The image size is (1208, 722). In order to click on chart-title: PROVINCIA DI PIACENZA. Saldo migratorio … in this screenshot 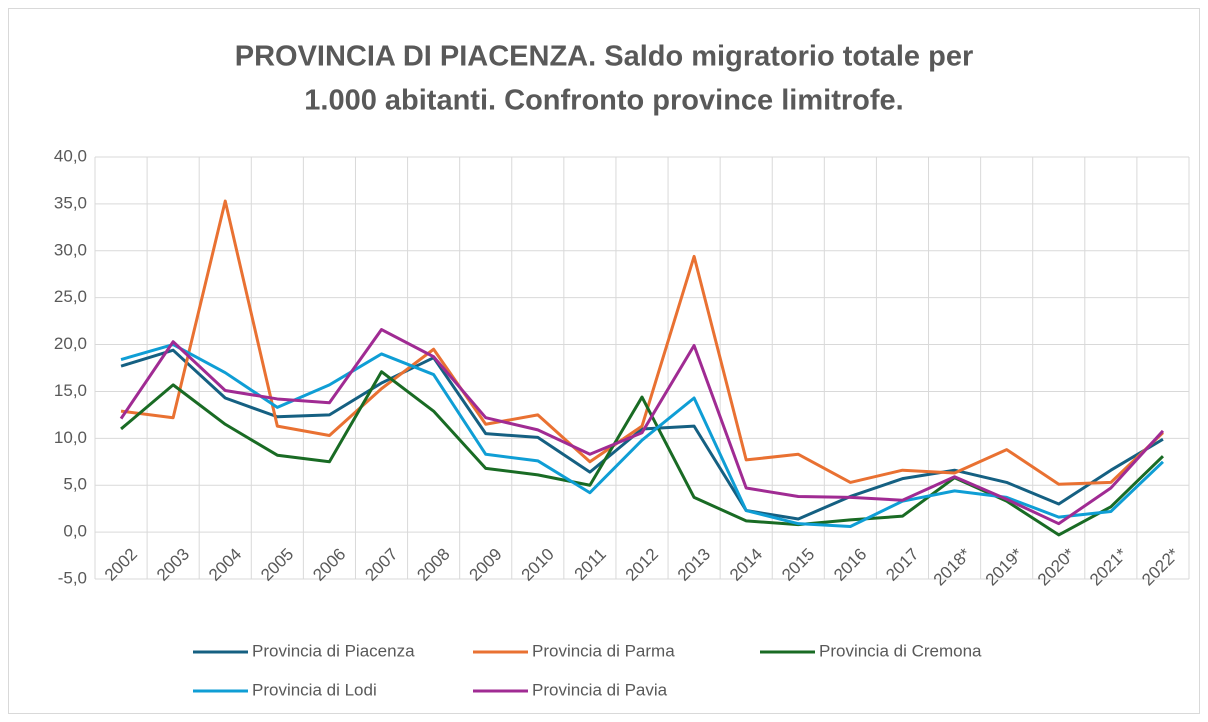, I will do `click(604, 57)`.